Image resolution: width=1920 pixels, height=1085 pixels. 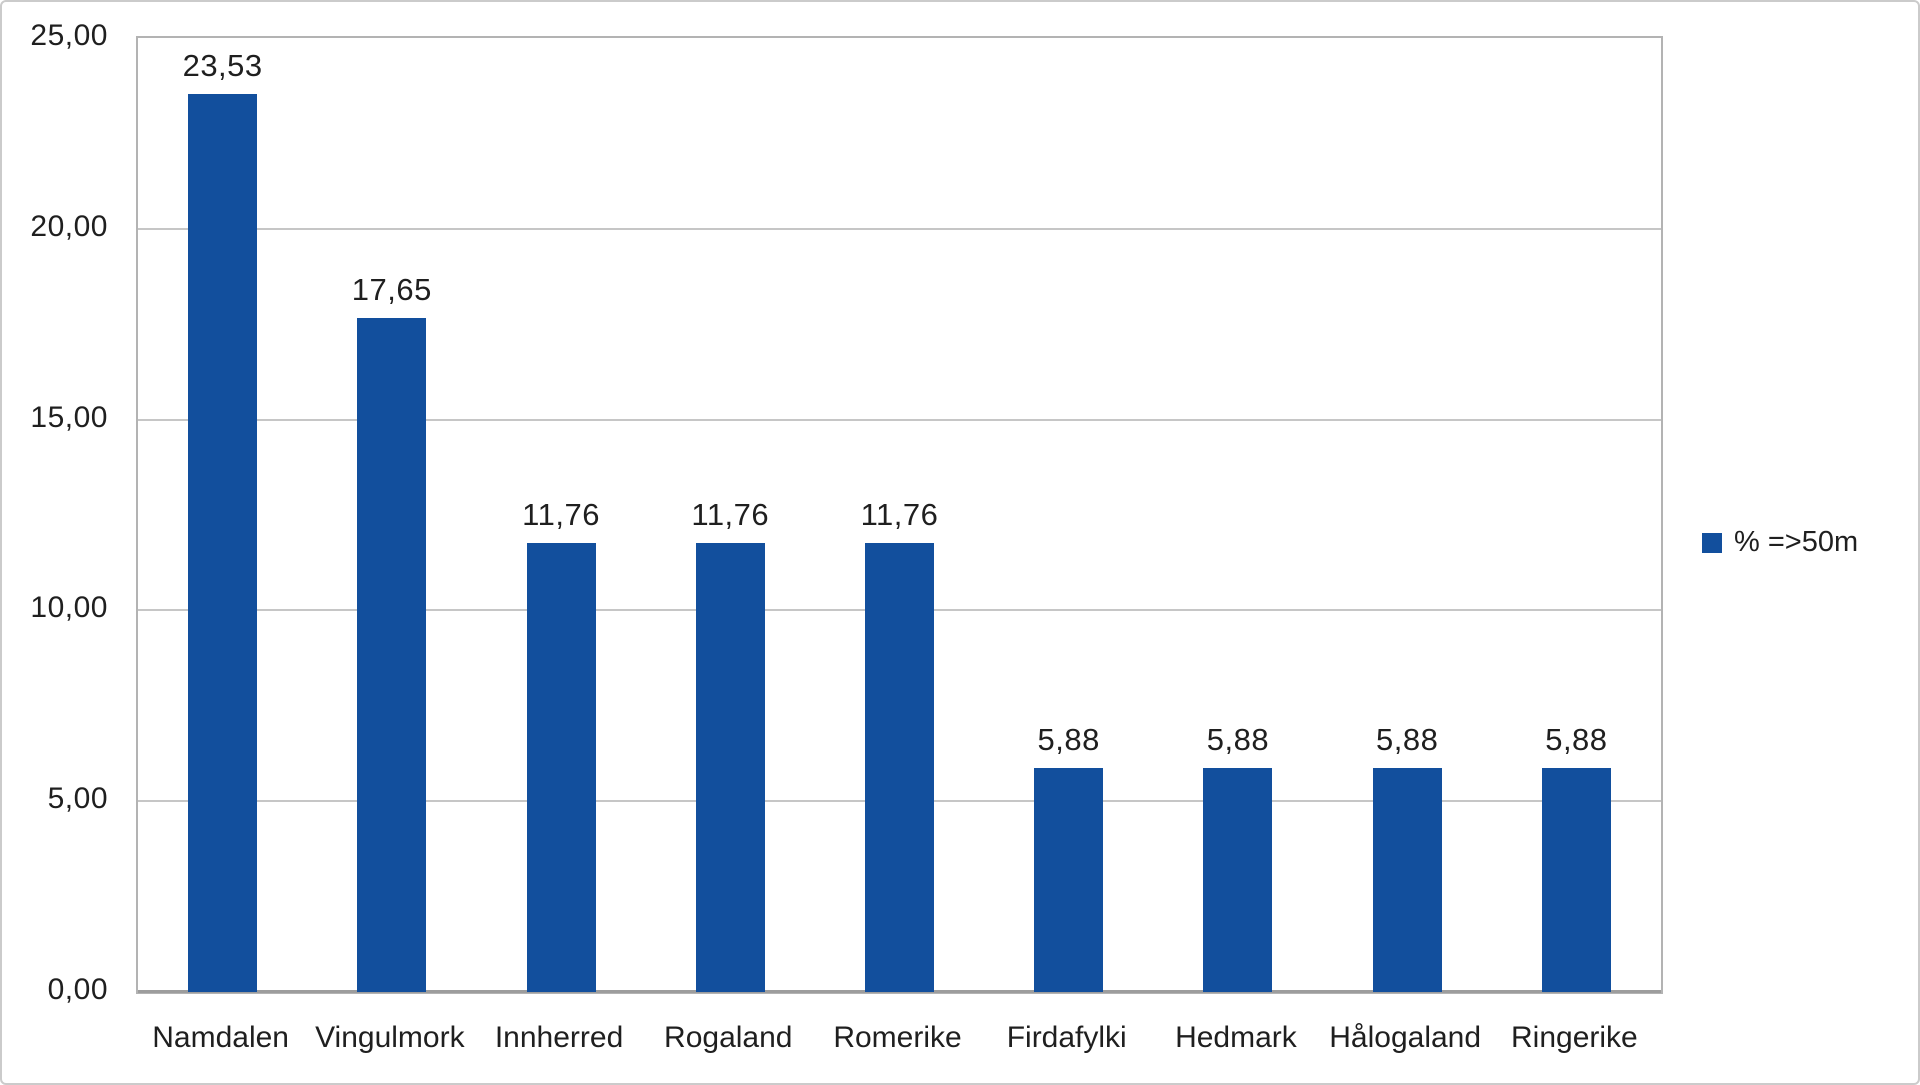 What do you see at coordinates (1576, 879) in the screenshot?
I see `bar-ringerike` at bounding box center [1576, 879].